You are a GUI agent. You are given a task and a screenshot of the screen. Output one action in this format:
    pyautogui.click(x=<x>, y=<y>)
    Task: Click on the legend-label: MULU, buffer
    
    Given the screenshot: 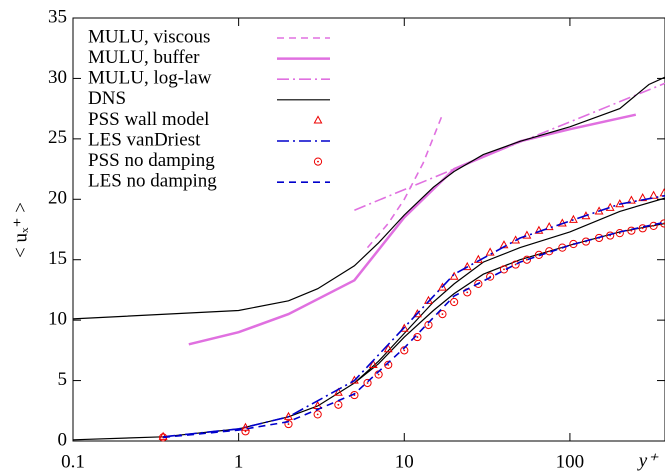 What is the action you would take?
    pyautogui.click(x=144, y=57)
    